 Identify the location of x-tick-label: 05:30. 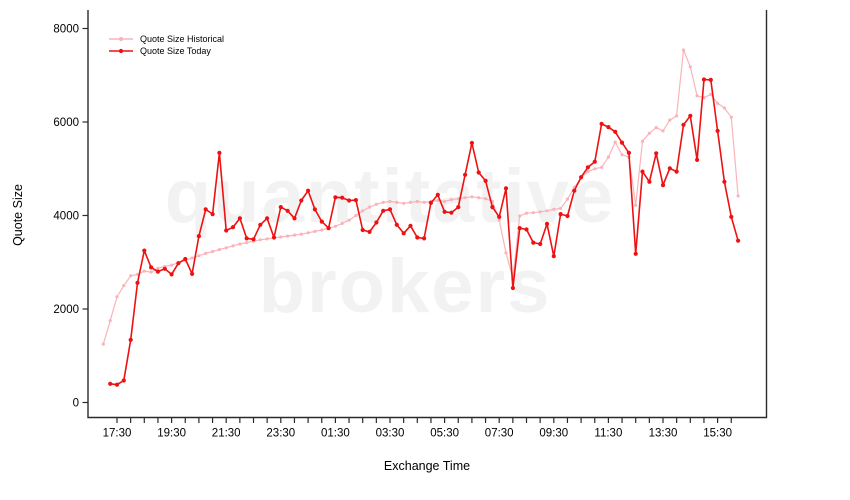
(444, 434).